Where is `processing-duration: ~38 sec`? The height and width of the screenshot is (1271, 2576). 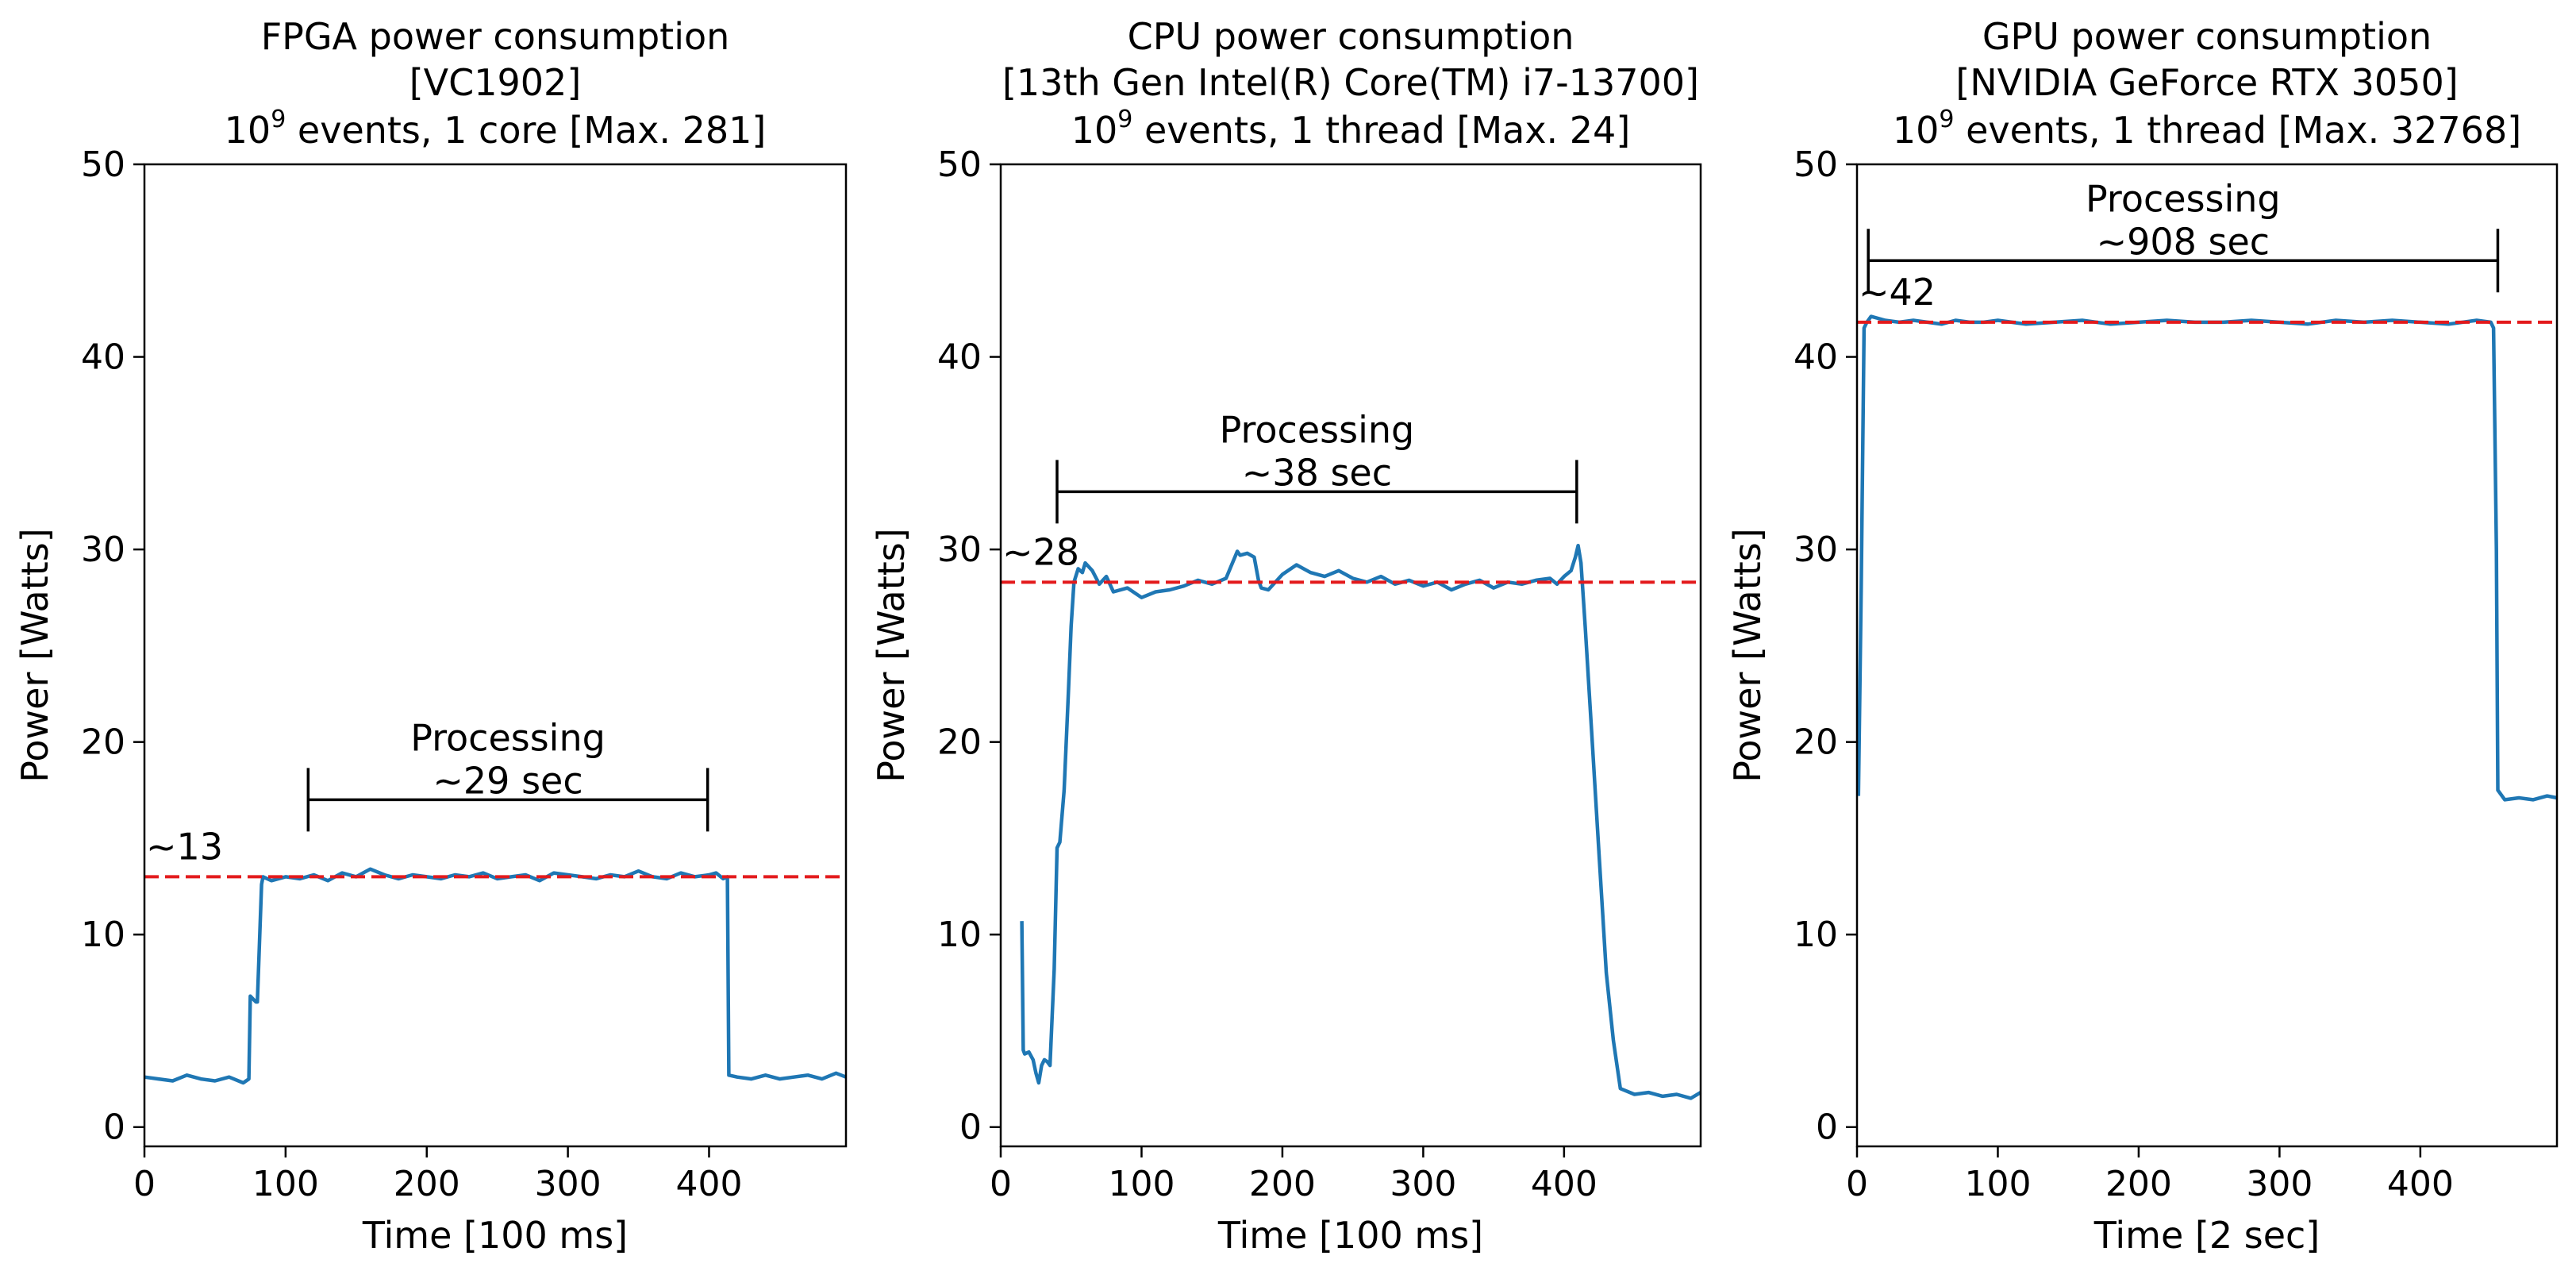 processing-duration: ~38 sec is located at coordinates (1317, 472).